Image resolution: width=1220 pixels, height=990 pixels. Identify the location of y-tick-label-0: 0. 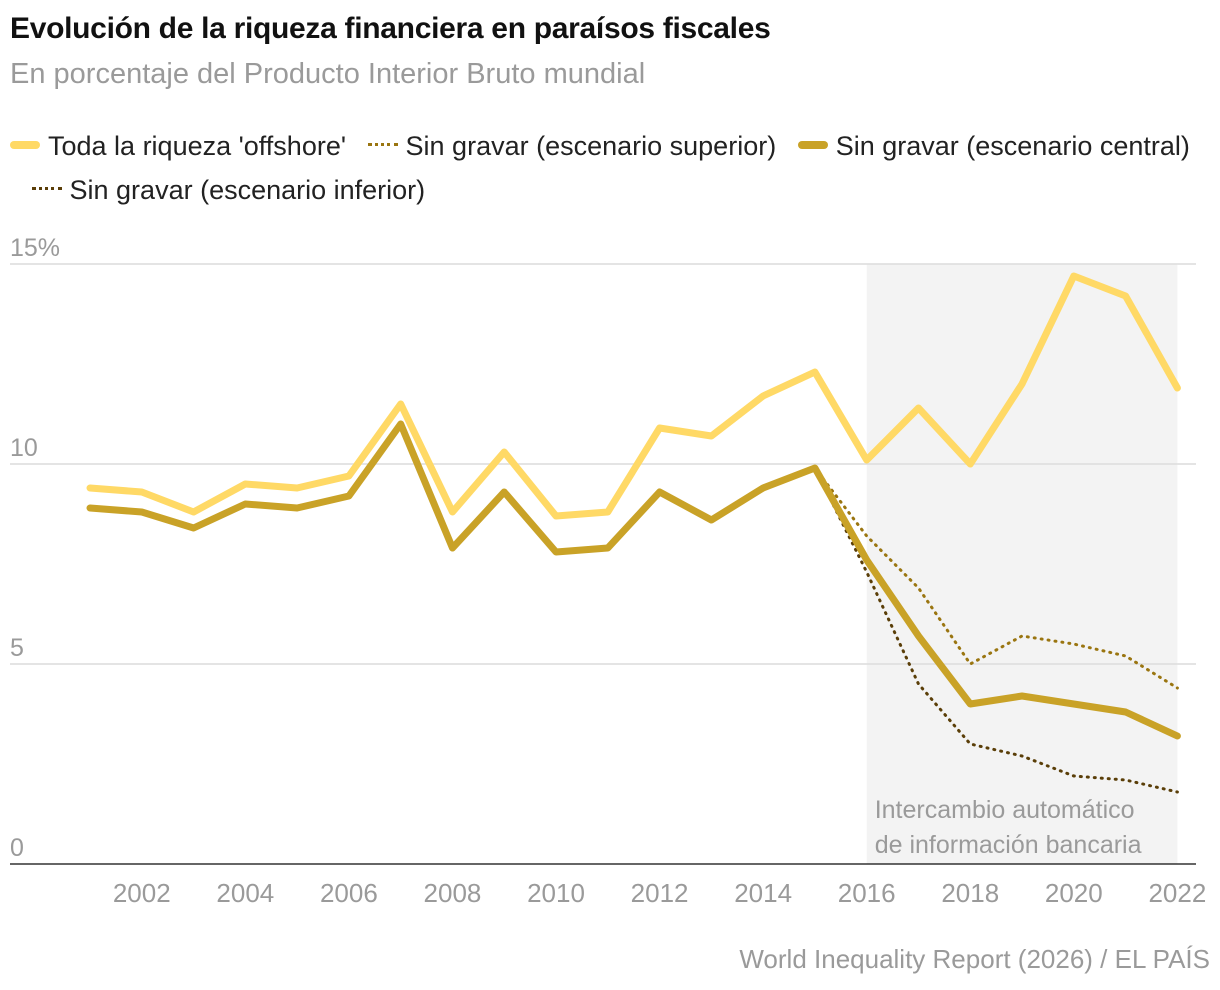
(17, 848).